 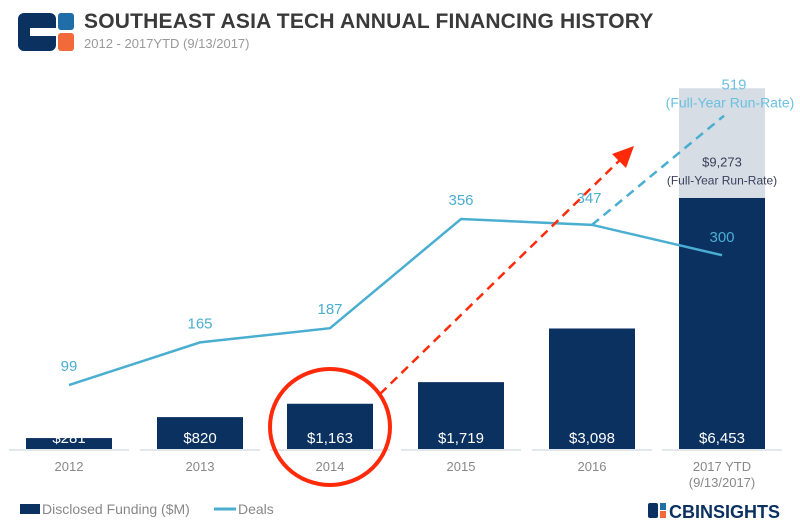 What do you see at coordinates (69, 366) in the screenshot?
I see `deal-label: 99` at bounding box center [69, 366].